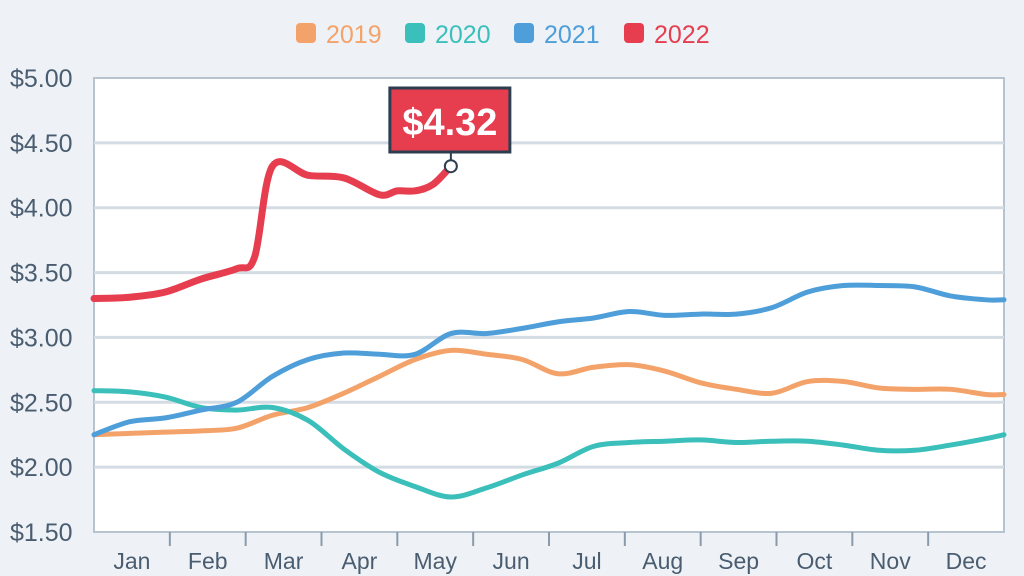  Describe the element at coordinates (284, 561) in the screenshot. I see `x-tick-label: Mar` at that location.